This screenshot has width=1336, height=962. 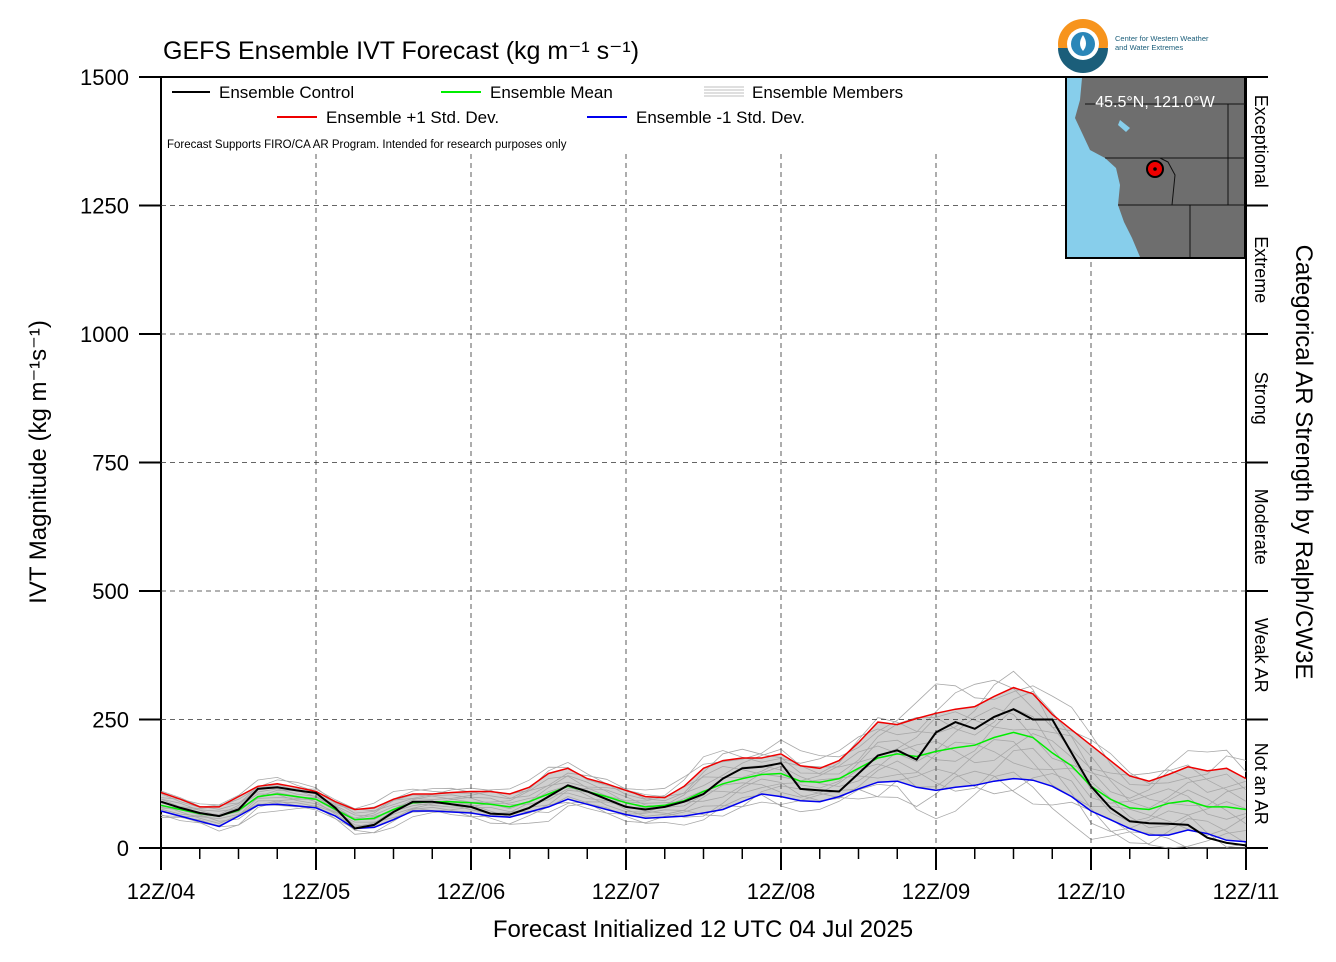 What do you see at coordinates (1261, 269) in the screenshot?
I see `category-label: Extreme` at bounding box center [1261, 269].